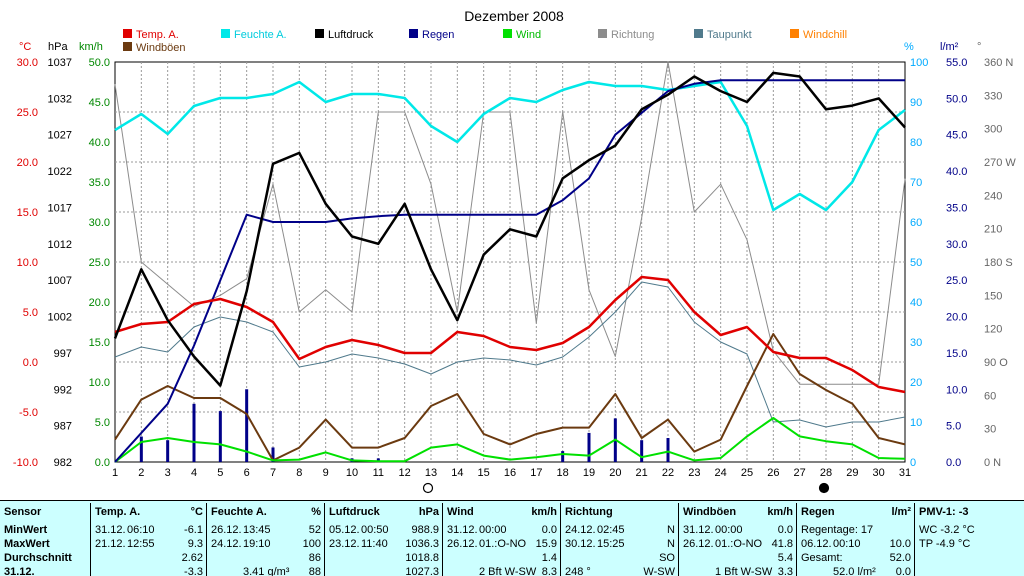 This screenshot has width=1024, height=576. I want to click on direction-stats-time: 15:25, so click(611, 544).